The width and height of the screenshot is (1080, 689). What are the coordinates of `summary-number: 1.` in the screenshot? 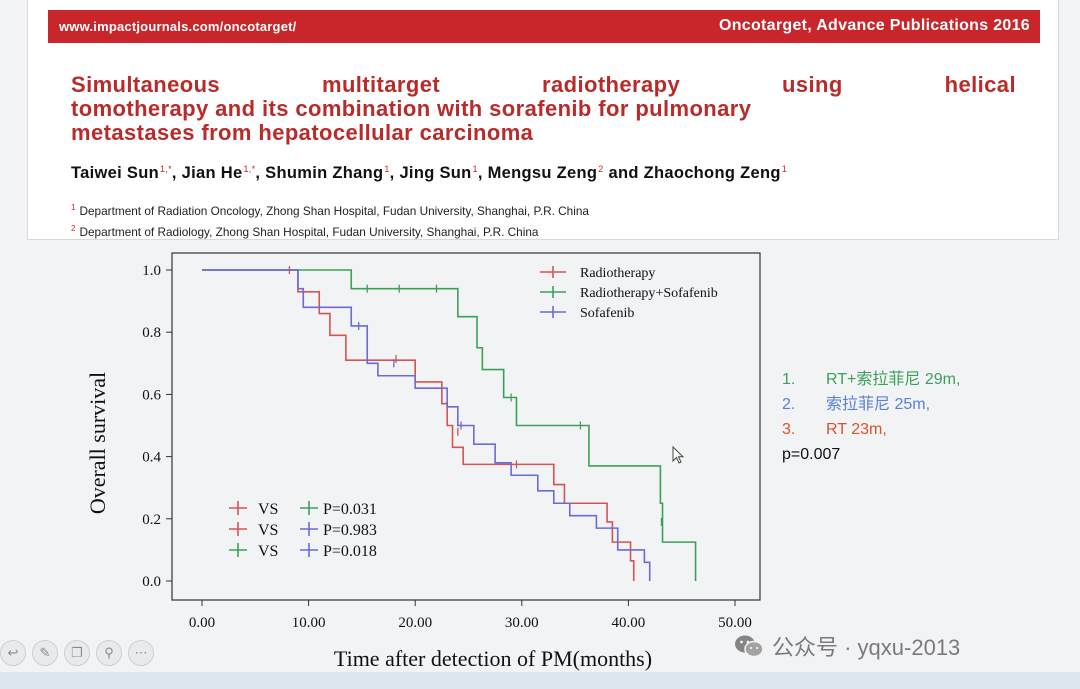 It's located at (789, 379).